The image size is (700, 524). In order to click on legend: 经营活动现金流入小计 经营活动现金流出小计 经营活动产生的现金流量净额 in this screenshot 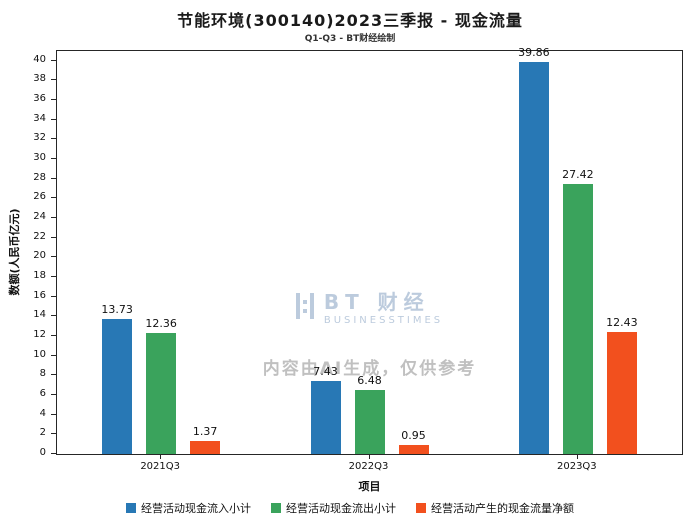, I will do `click(350, 508)`.